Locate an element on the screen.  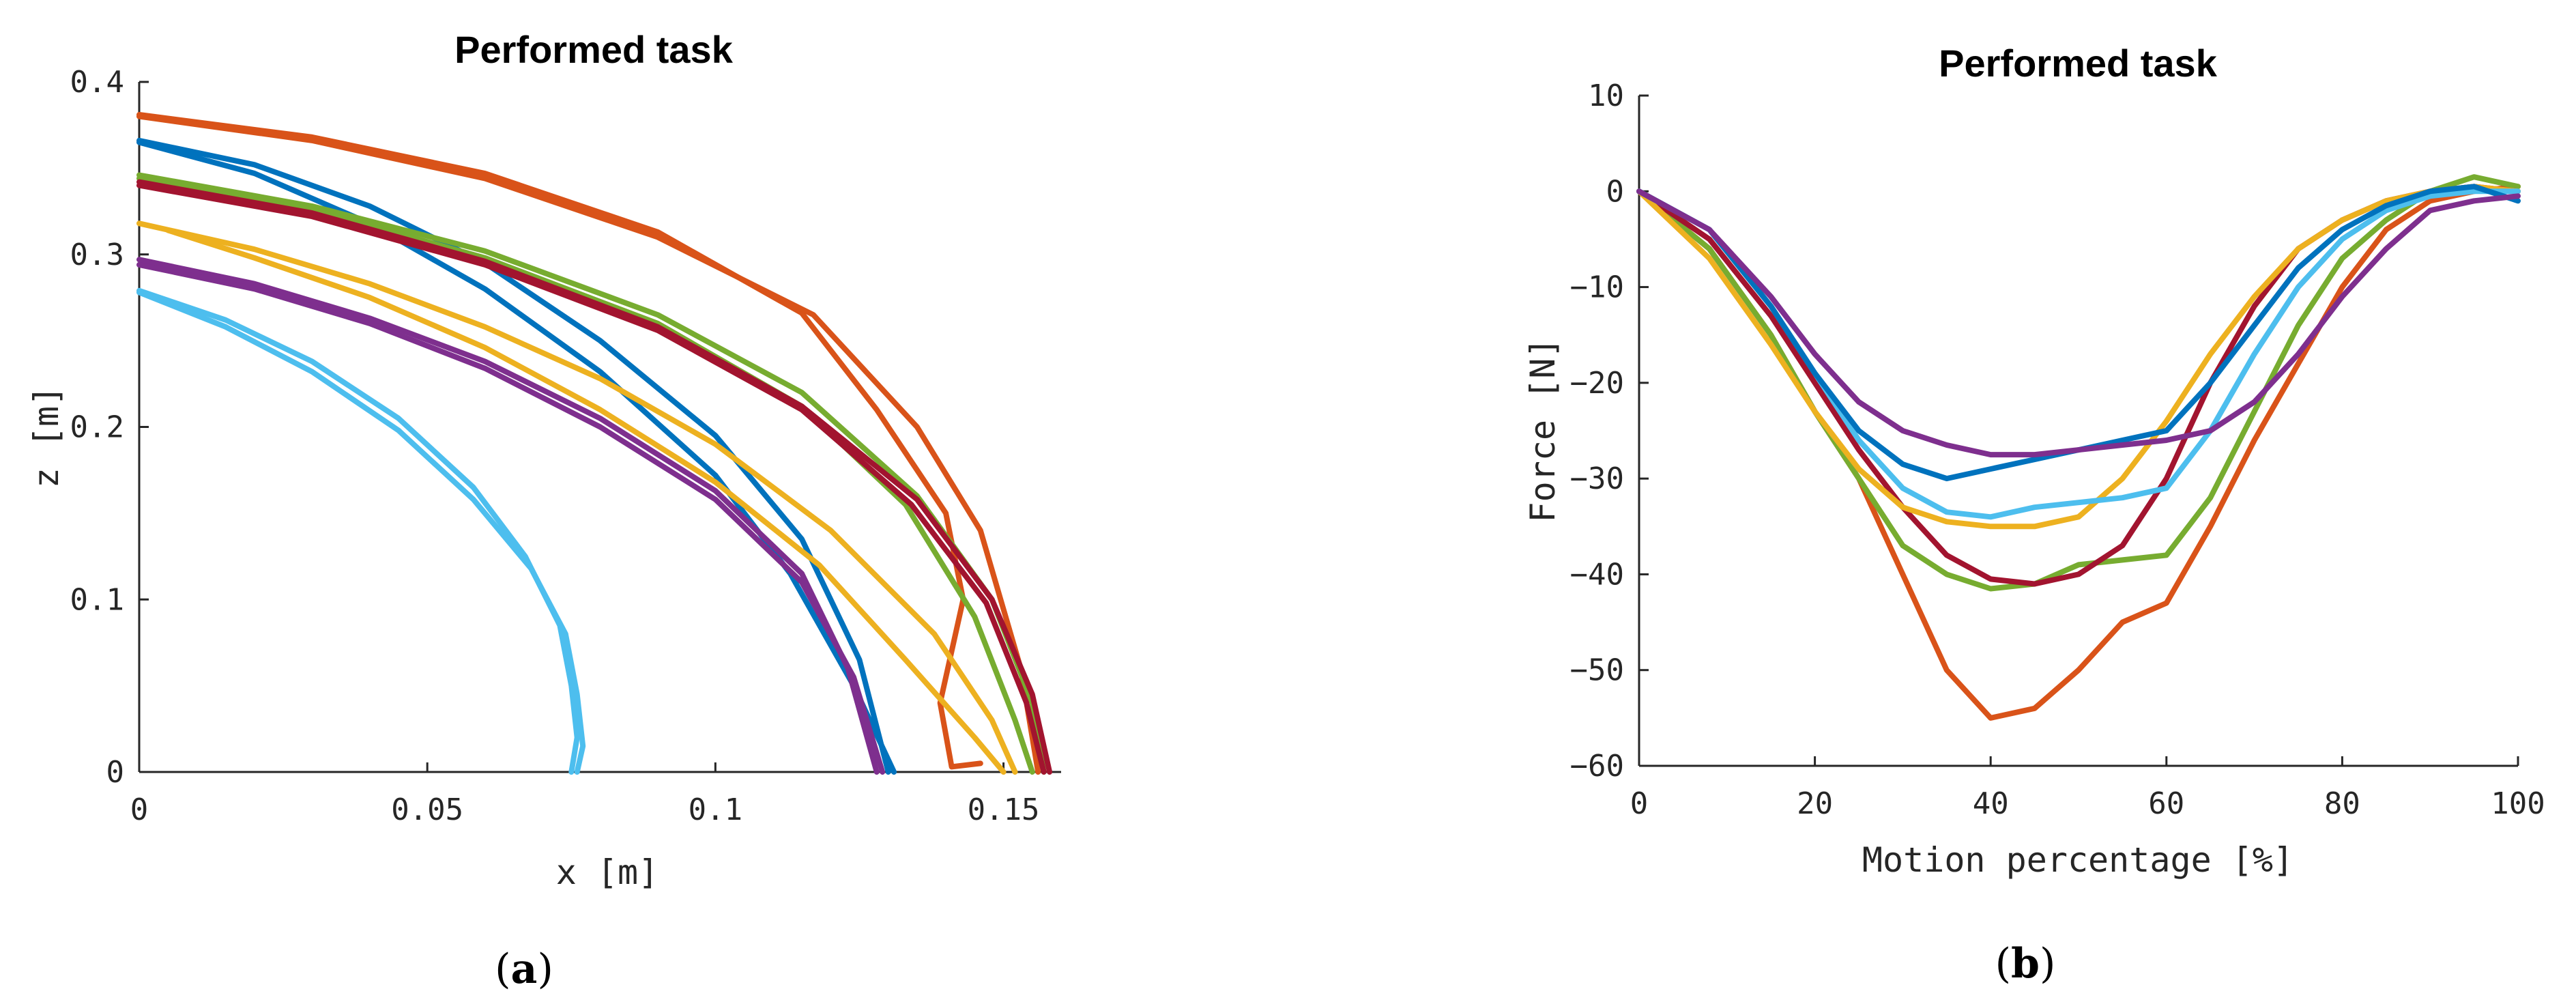
panel-label-b: (b) is located at coordinates (2025, 964).